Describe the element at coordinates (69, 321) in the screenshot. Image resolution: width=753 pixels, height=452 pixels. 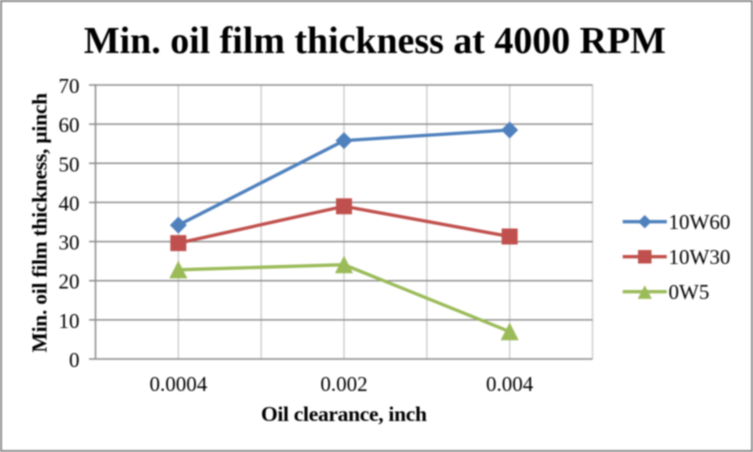
I see `svg-text: 10` at that location.